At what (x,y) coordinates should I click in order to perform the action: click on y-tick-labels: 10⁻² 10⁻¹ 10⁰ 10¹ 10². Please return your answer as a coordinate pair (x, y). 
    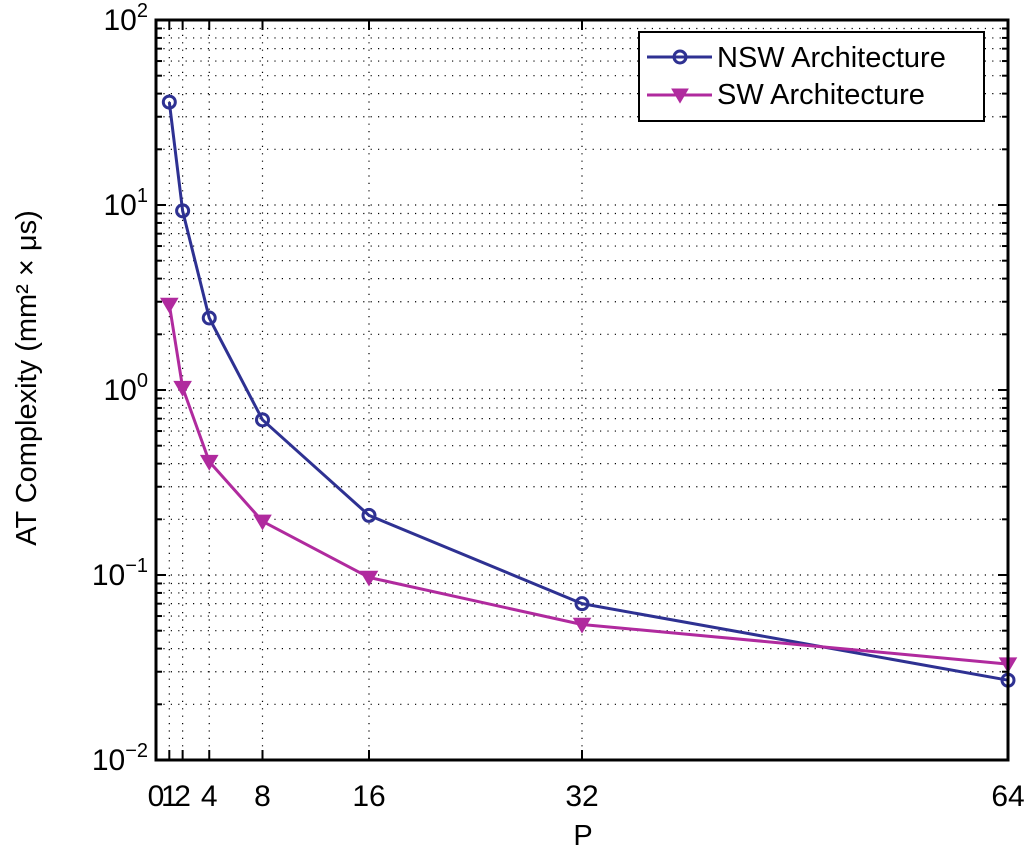
    Looking at the image, I should click on (120, 388).